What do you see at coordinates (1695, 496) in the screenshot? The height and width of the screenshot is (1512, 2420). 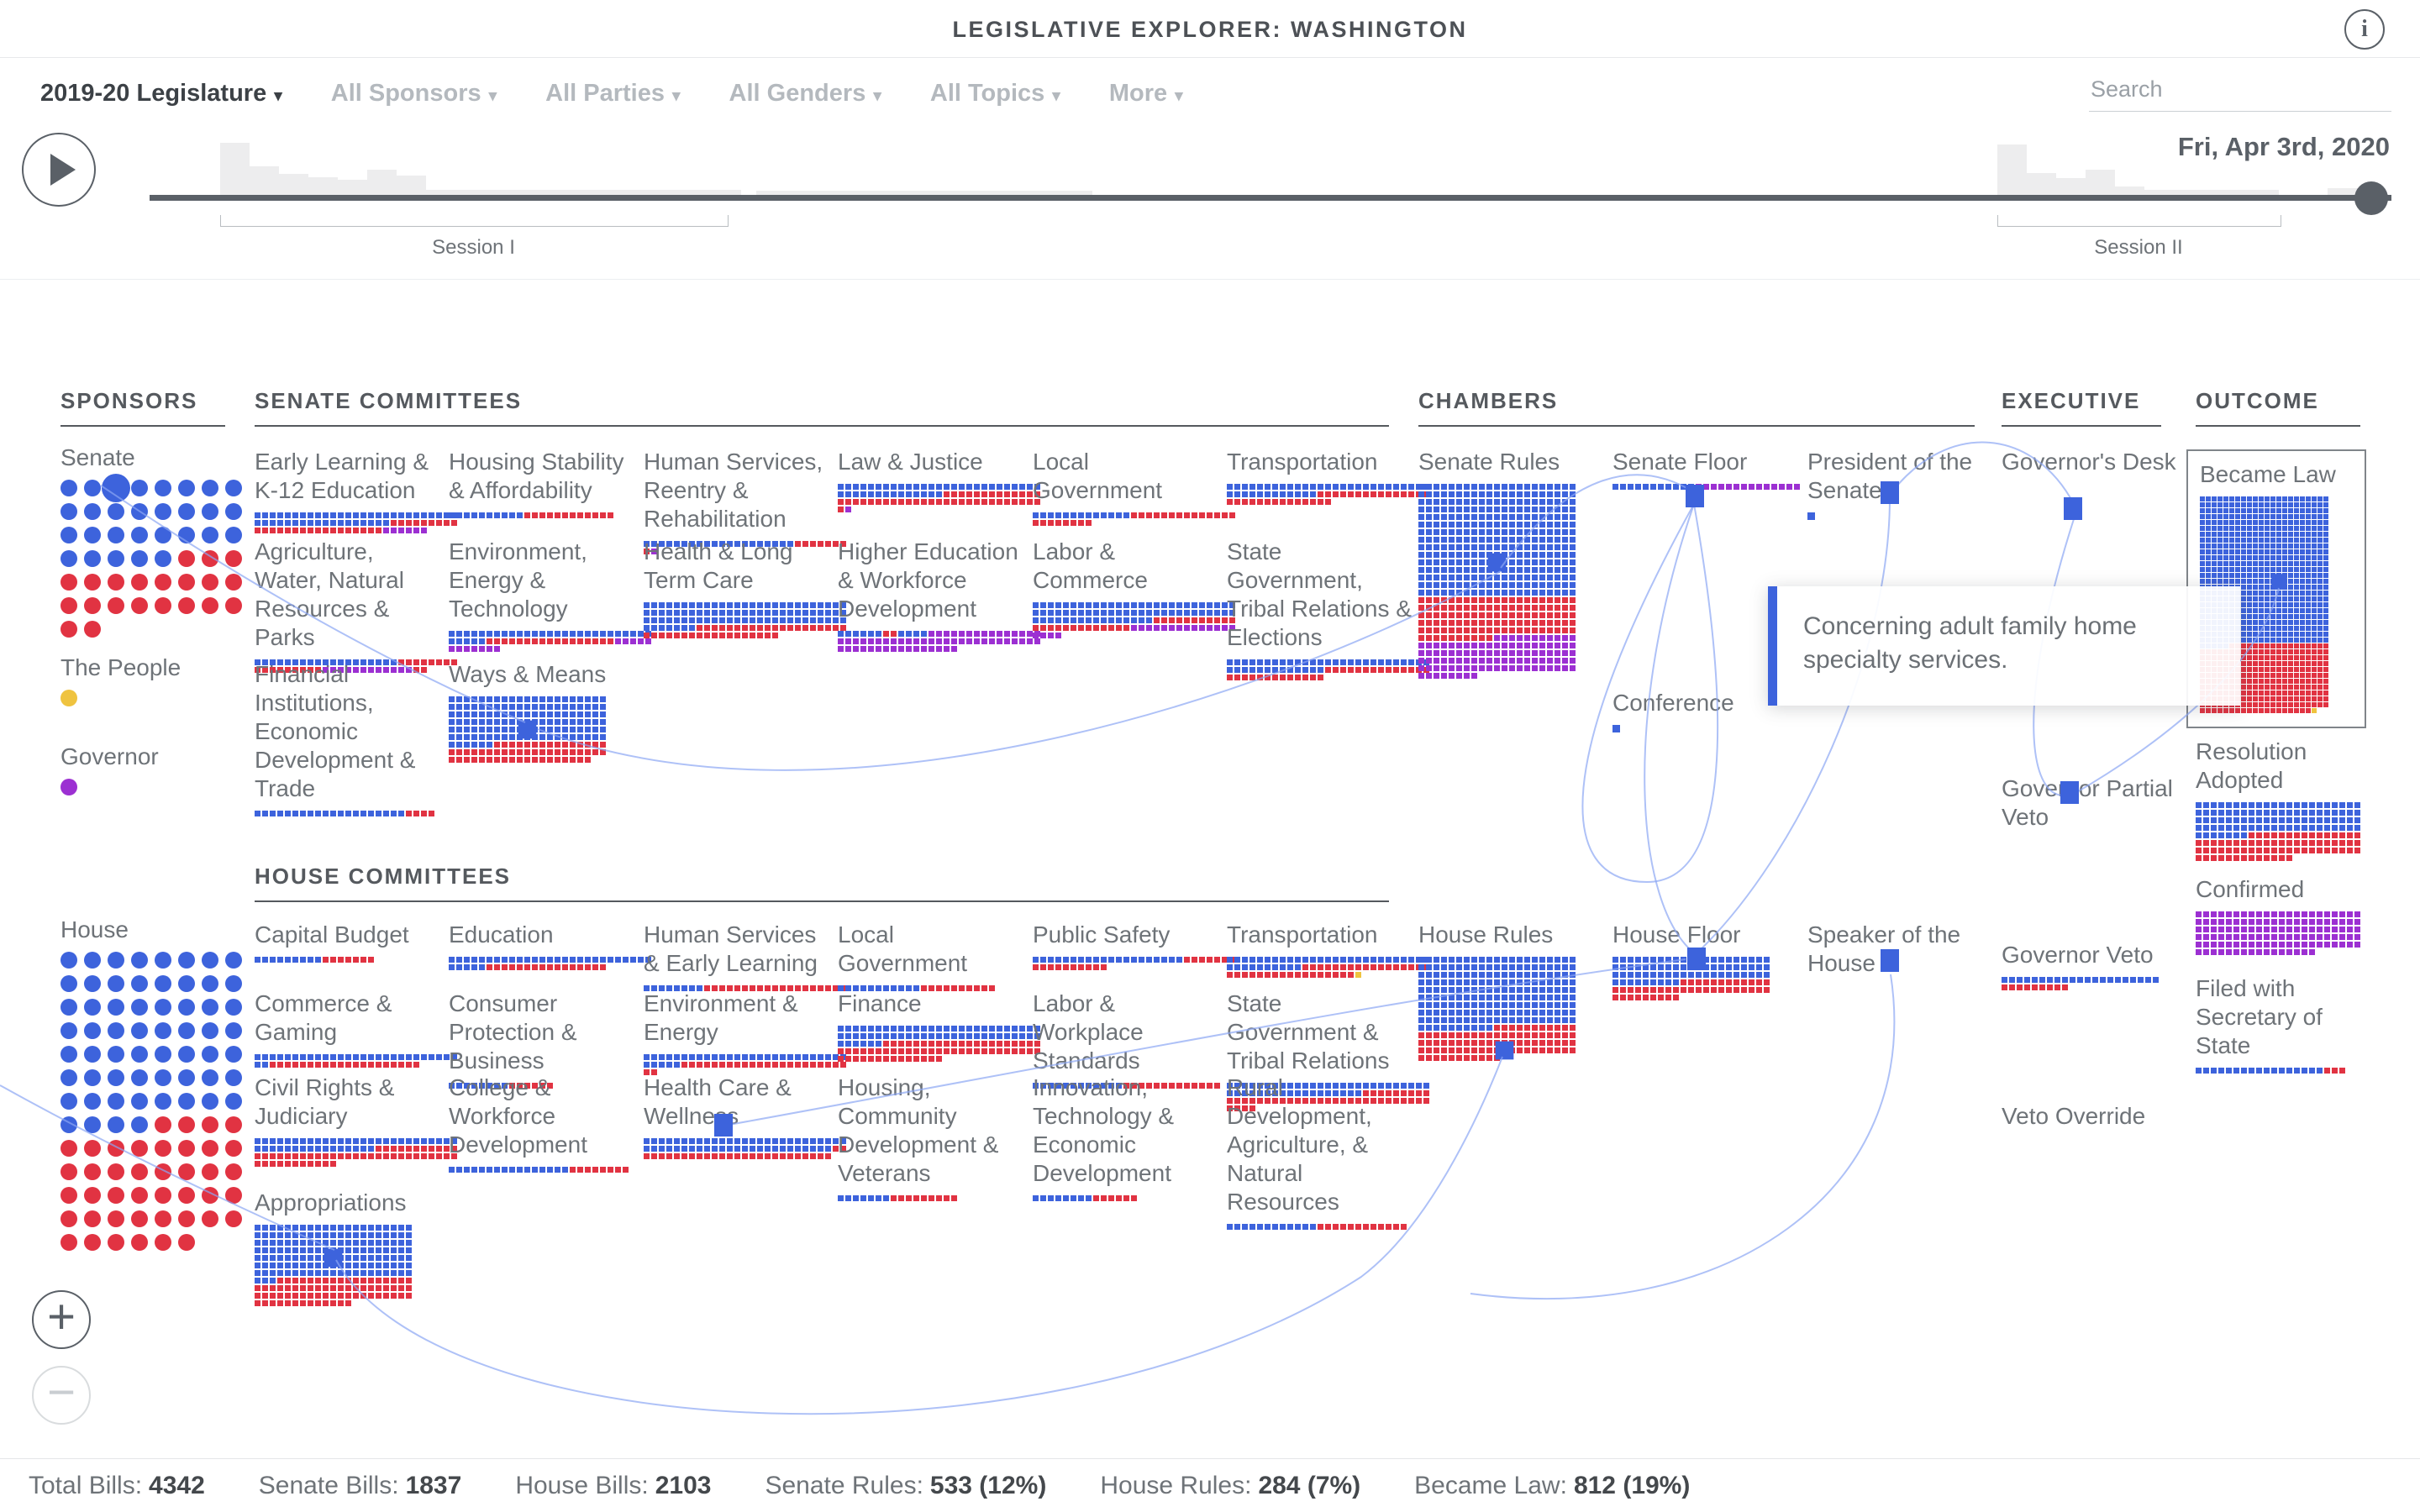 I see `bill-senate-floor` at bounding box center [1695, 496].